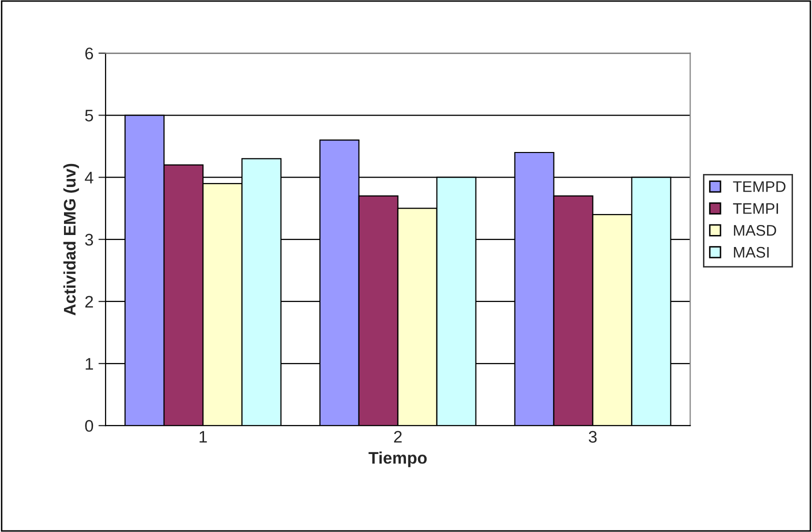 The height and width of the screenshot is (532, 812). I want to click on y-tick-label: 1, so click(89, 364).